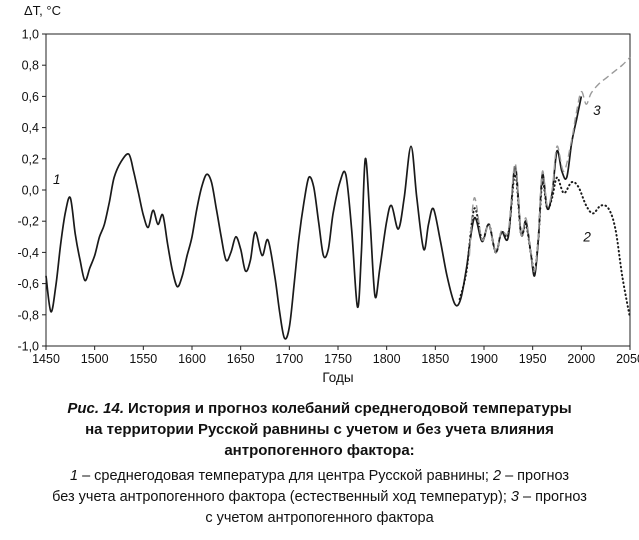 The width and height of the screenshot is (639, 540). I want to click on legend-series-number: 2, so click(497, 476).